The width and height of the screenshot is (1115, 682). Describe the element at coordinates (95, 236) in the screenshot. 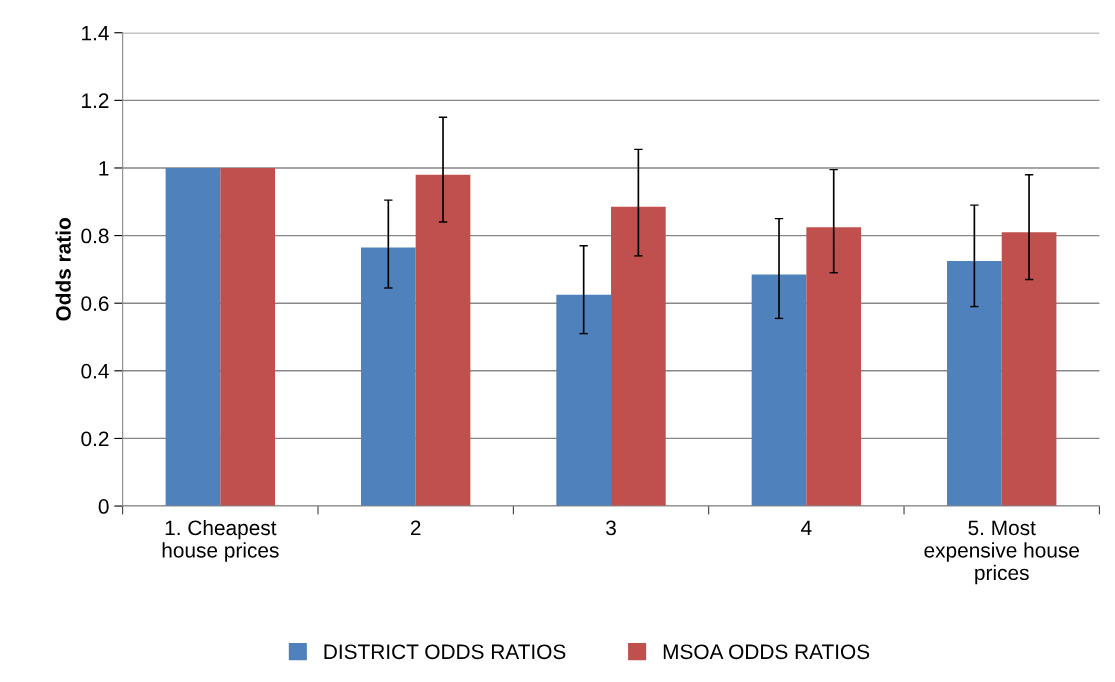

I see `y-tick-label: 0.8` at that location.